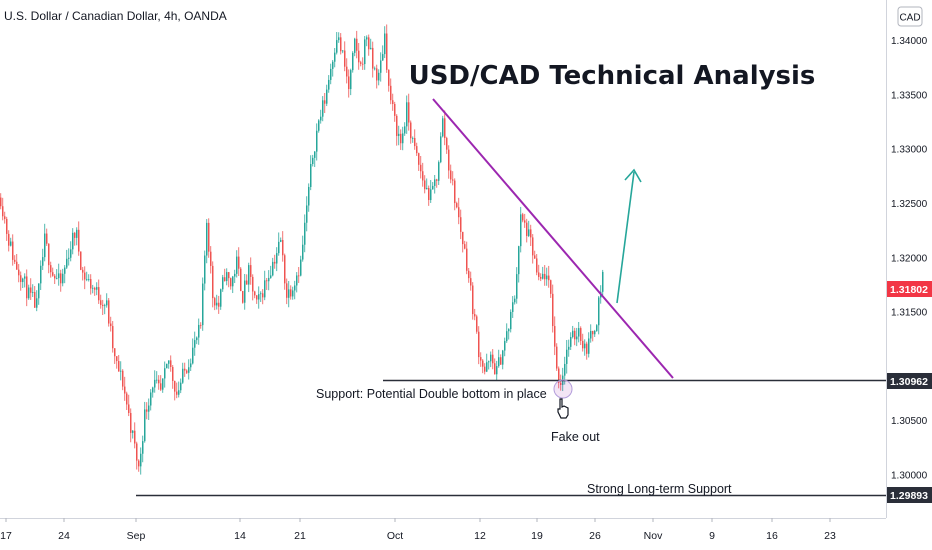 This screenshot has width=932, height=550. I want to click on price-tick-label: 1.33000, so click(909, 150).